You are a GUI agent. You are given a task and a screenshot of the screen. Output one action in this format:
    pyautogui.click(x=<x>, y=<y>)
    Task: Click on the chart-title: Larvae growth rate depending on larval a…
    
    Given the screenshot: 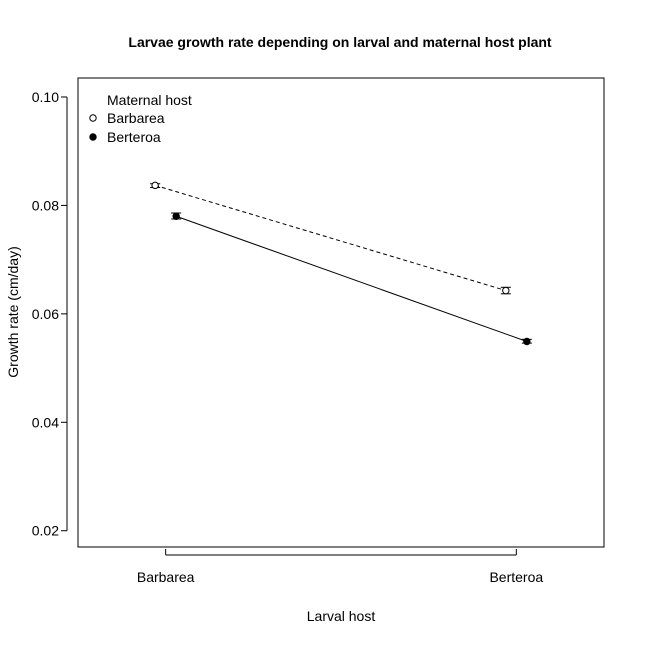 What is the action you would take?
    pyautogui.click(x=340, y=42)
    